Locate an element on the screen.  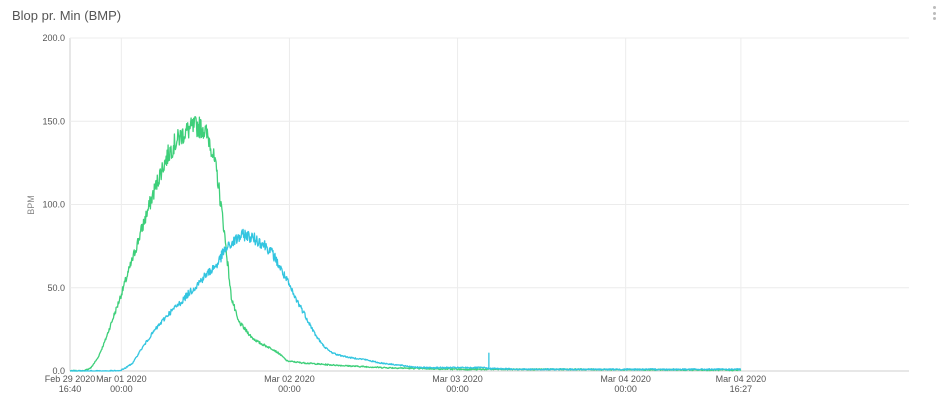
x-tick-label: Mar 03 2020 is located at coordinates (457, 379).